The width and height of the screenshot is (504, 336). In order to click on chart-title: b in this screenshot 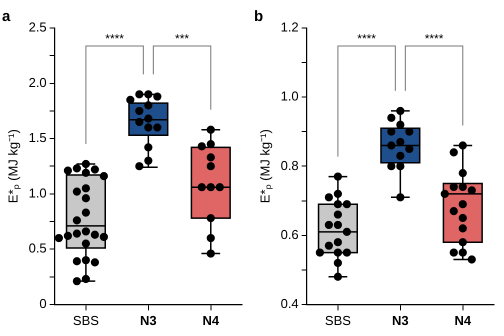, I will do `click(259, 17)`.